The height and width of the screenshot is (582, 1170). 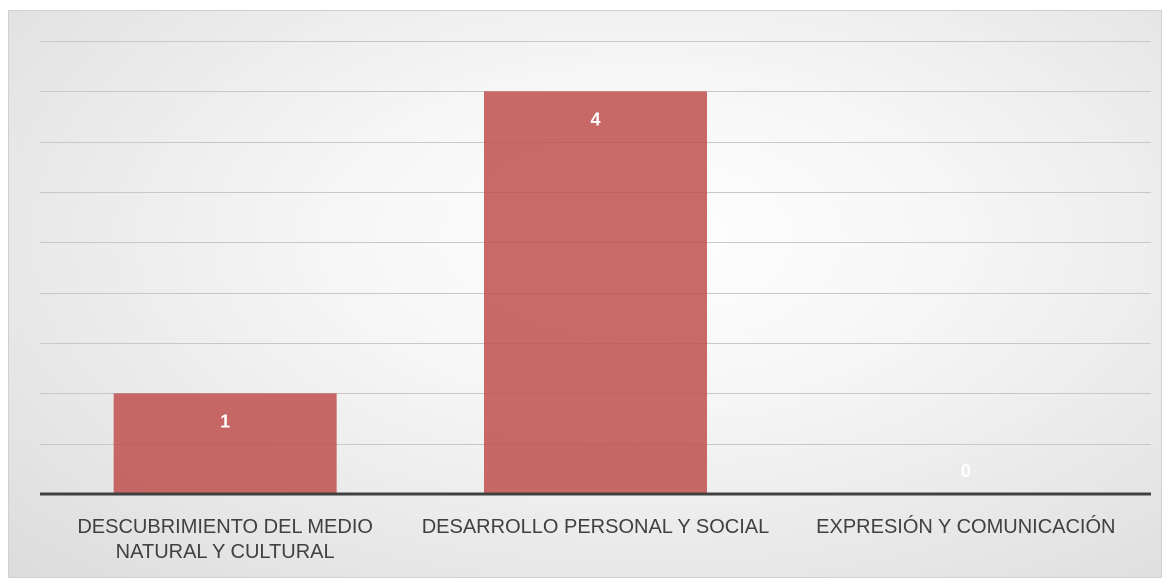 I want to click on category-label-2: DESARROLLO PERSONAL Y SOCIAL, so click(x=596, y=527).